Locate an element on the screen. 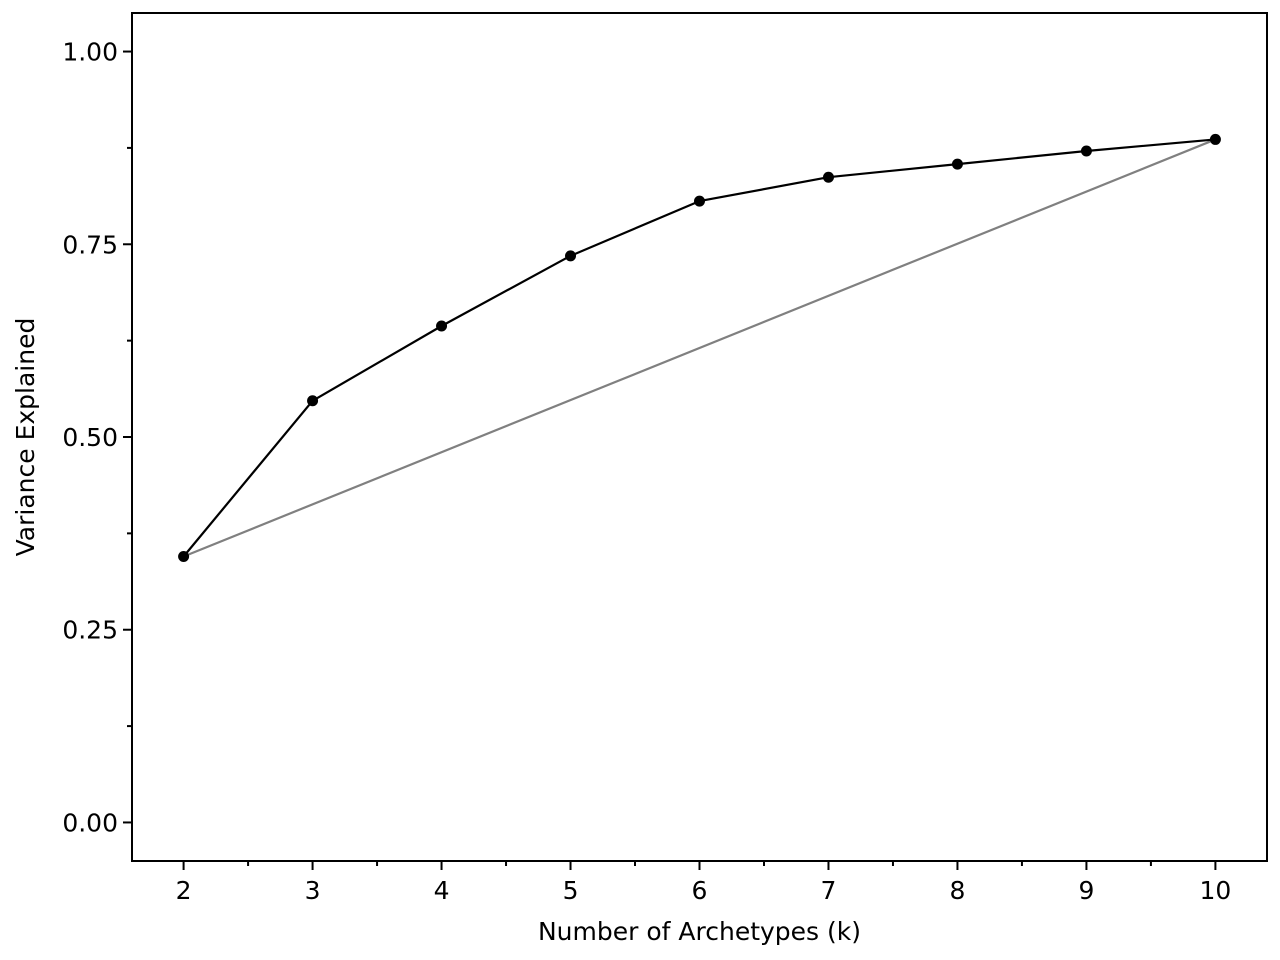 This screenshot has width=1280, height=960. x-axis-ticks: 2 3 4 5 6 7 8 9 10 is located at coordinates (704, 883).